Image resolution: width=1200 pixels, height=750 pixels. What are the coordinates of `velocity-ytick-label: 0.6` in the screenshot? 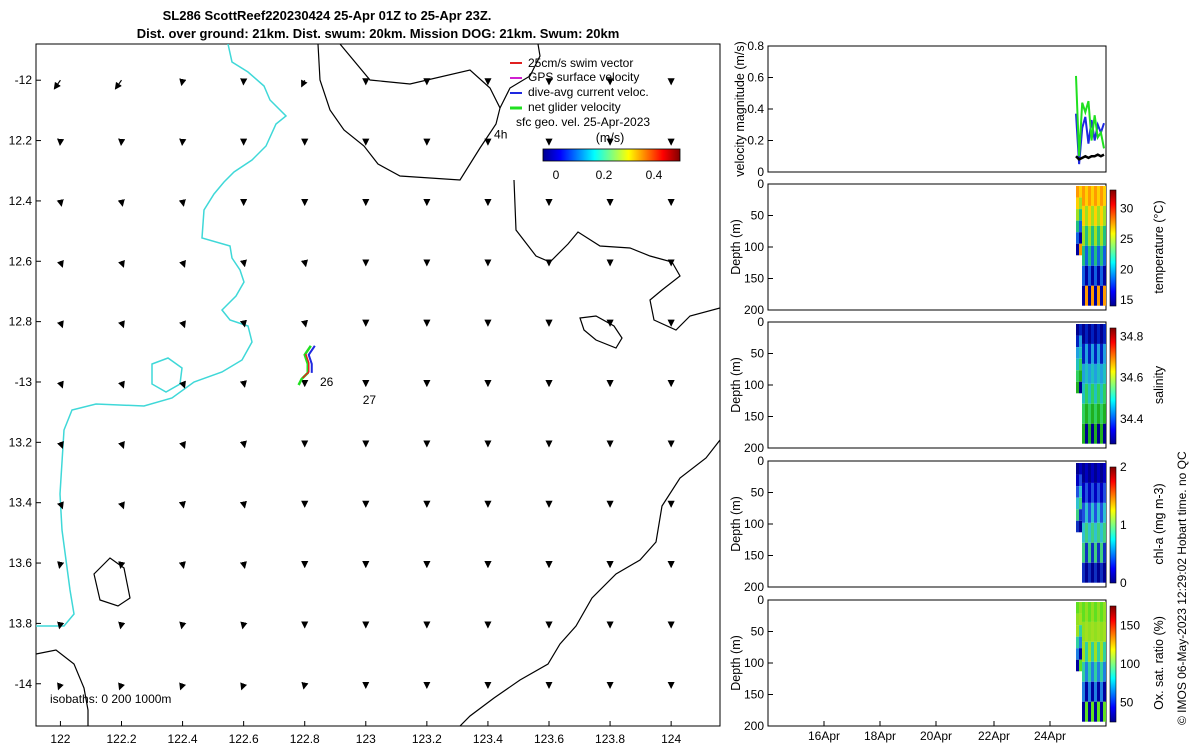 It's located at (755, 78).